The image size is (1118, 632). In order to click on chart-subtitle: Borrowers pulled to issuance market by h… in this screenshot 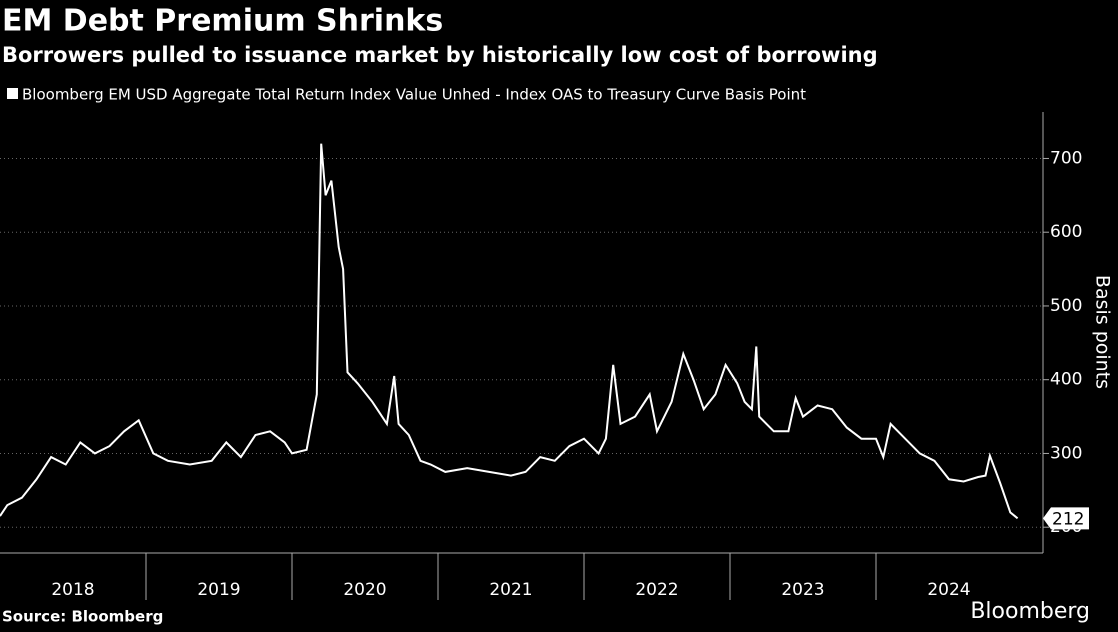, I will do `click(440, 55)`.